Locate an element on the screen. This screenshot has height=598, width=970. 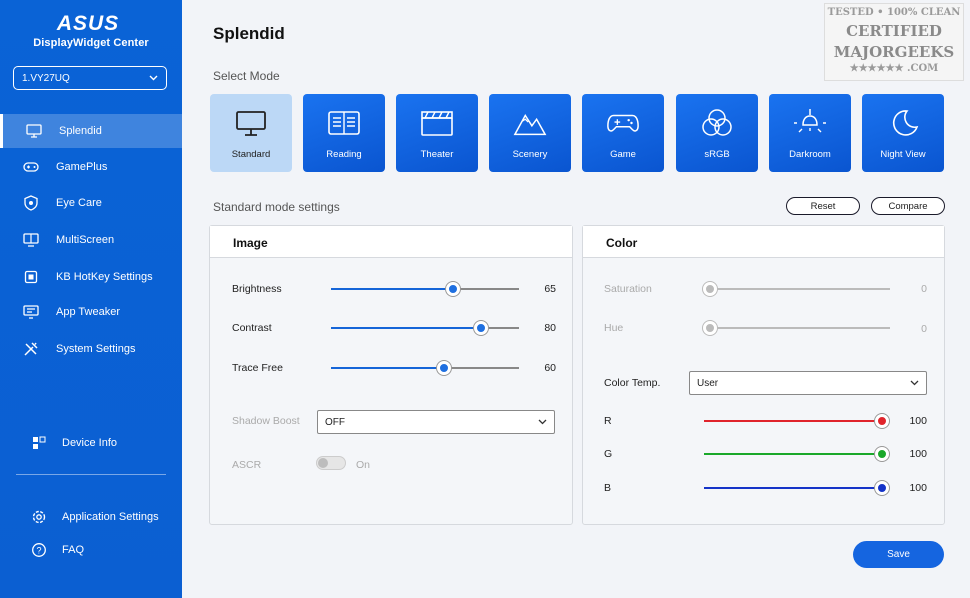
sidebar-item-label: KB HotKey Settings is located at coordinates (104, 277).